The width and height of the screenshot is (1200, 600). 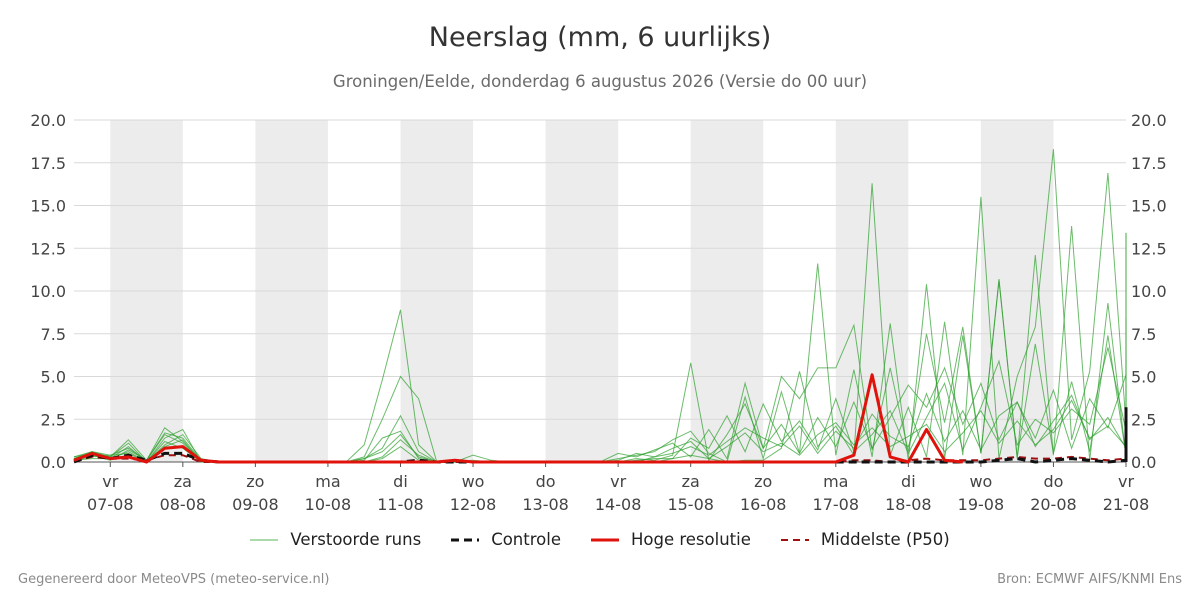 I want to click on x-tick-date: 13-08, so click(x=545, y=504).